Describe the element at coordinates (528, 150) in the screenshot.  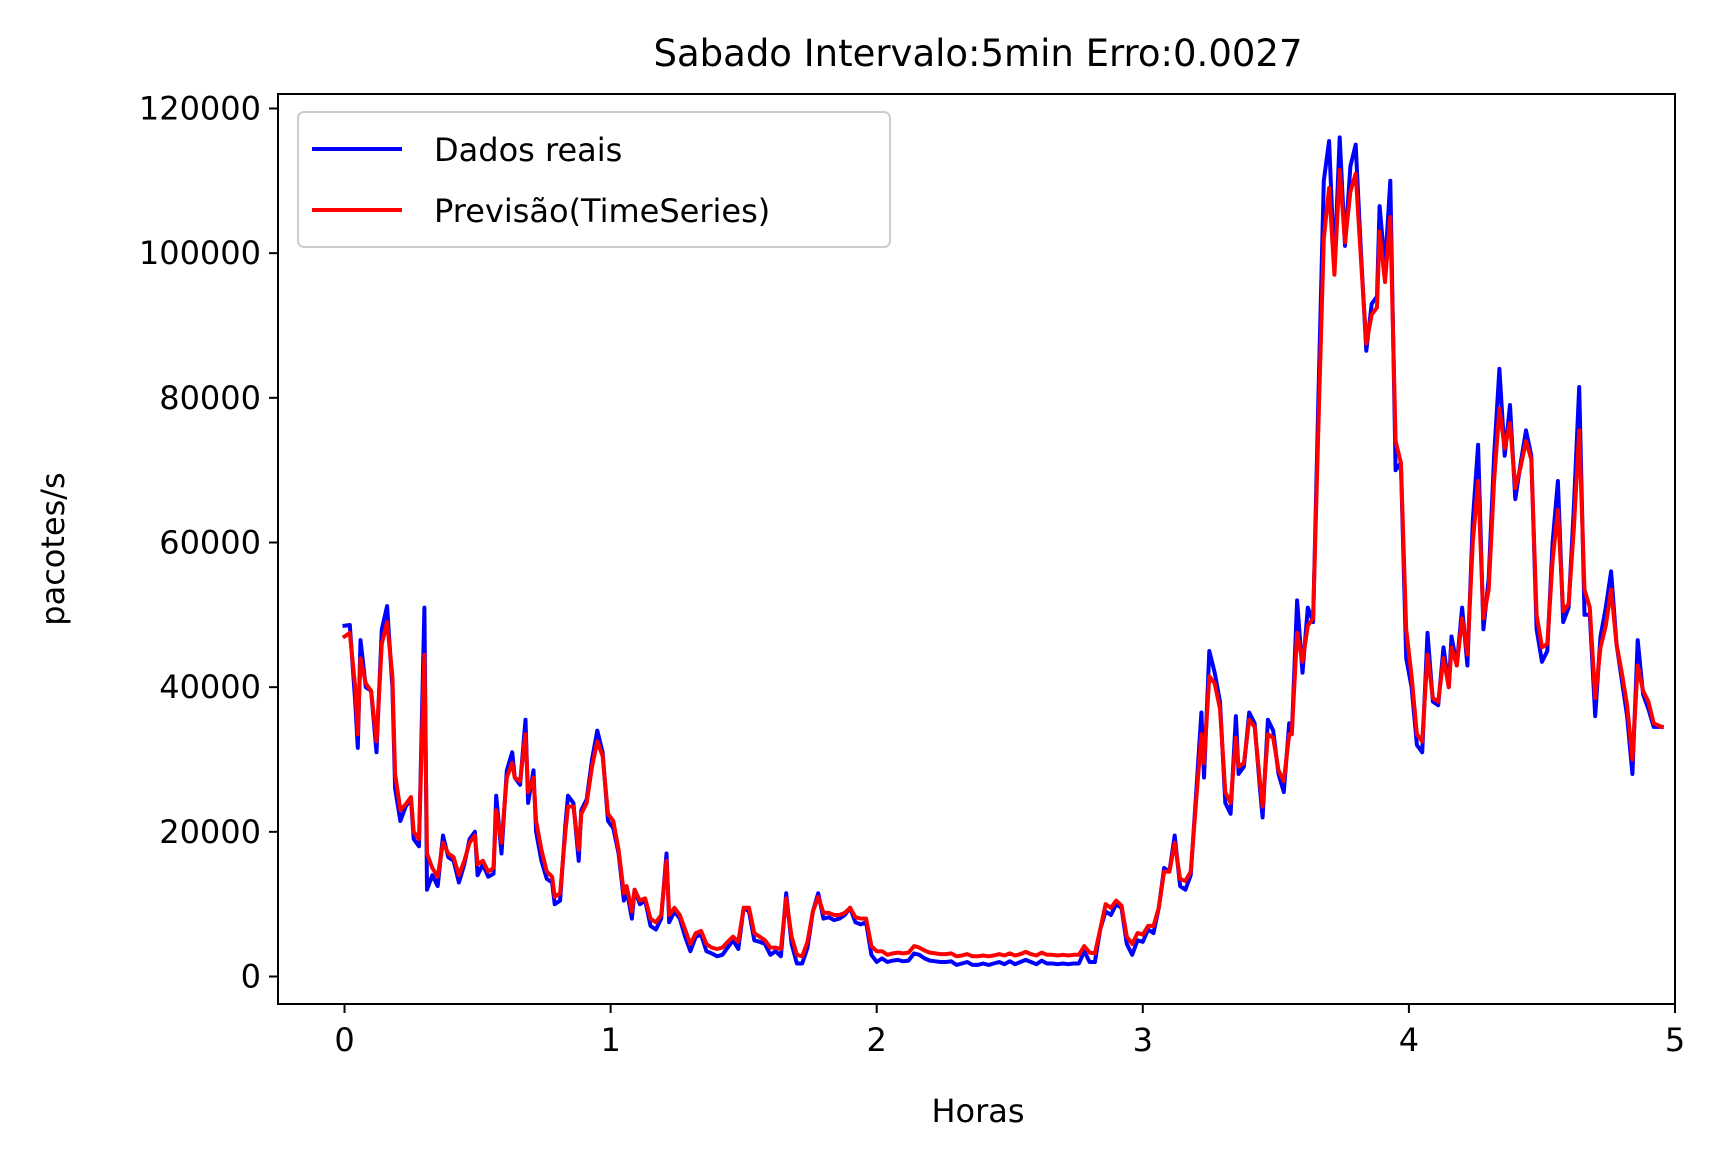
I see `legend-label-dados-reais: Dados reais` at that location.